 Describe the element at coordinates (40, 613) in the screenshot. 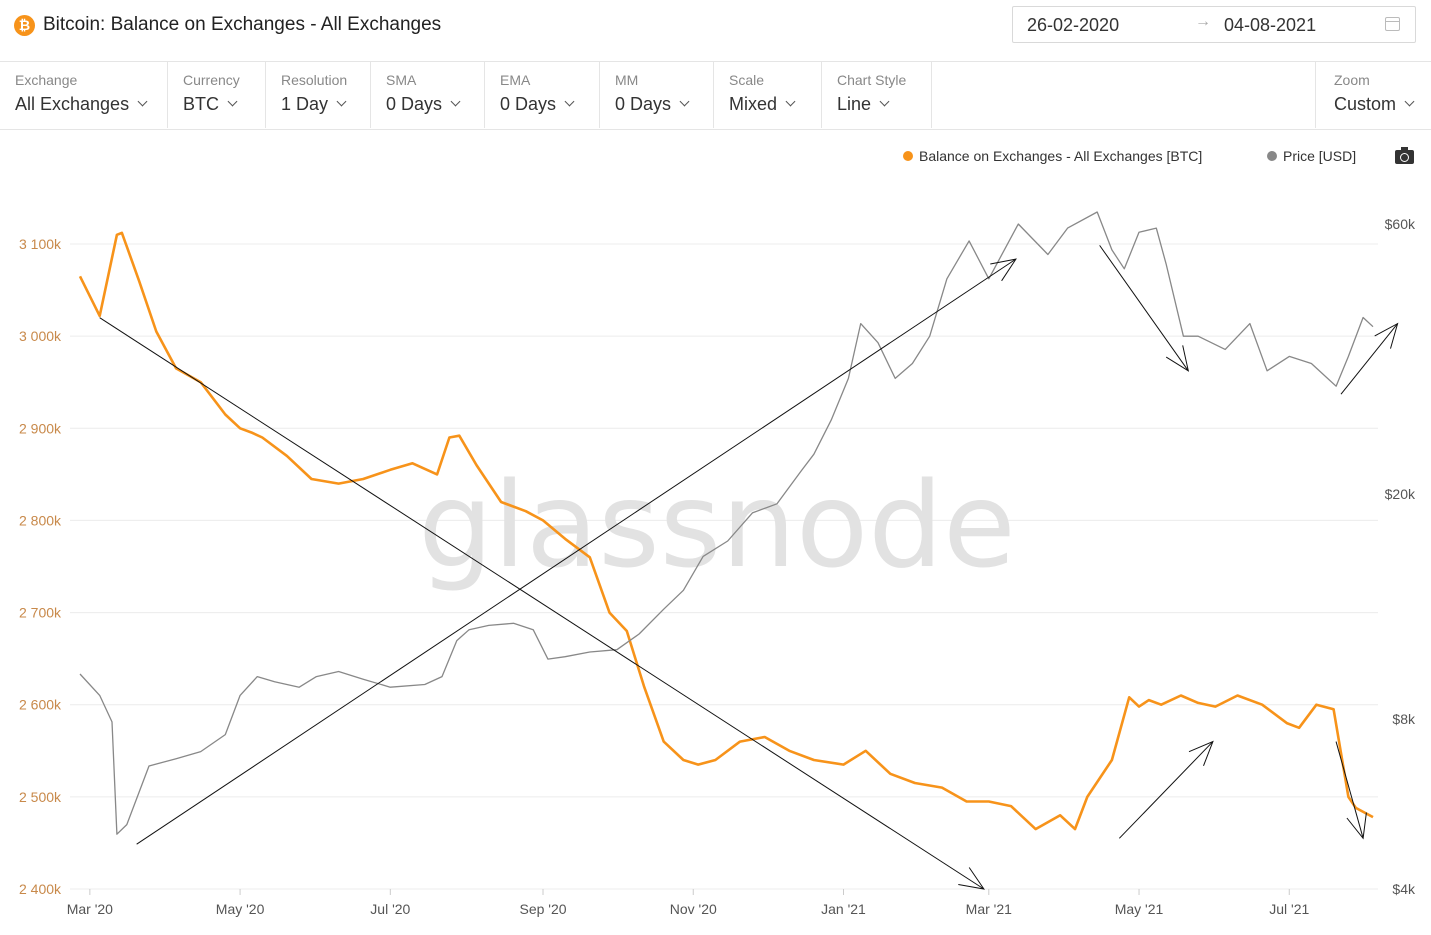

I see `y-left-tick-label: 2 700k` at that location.